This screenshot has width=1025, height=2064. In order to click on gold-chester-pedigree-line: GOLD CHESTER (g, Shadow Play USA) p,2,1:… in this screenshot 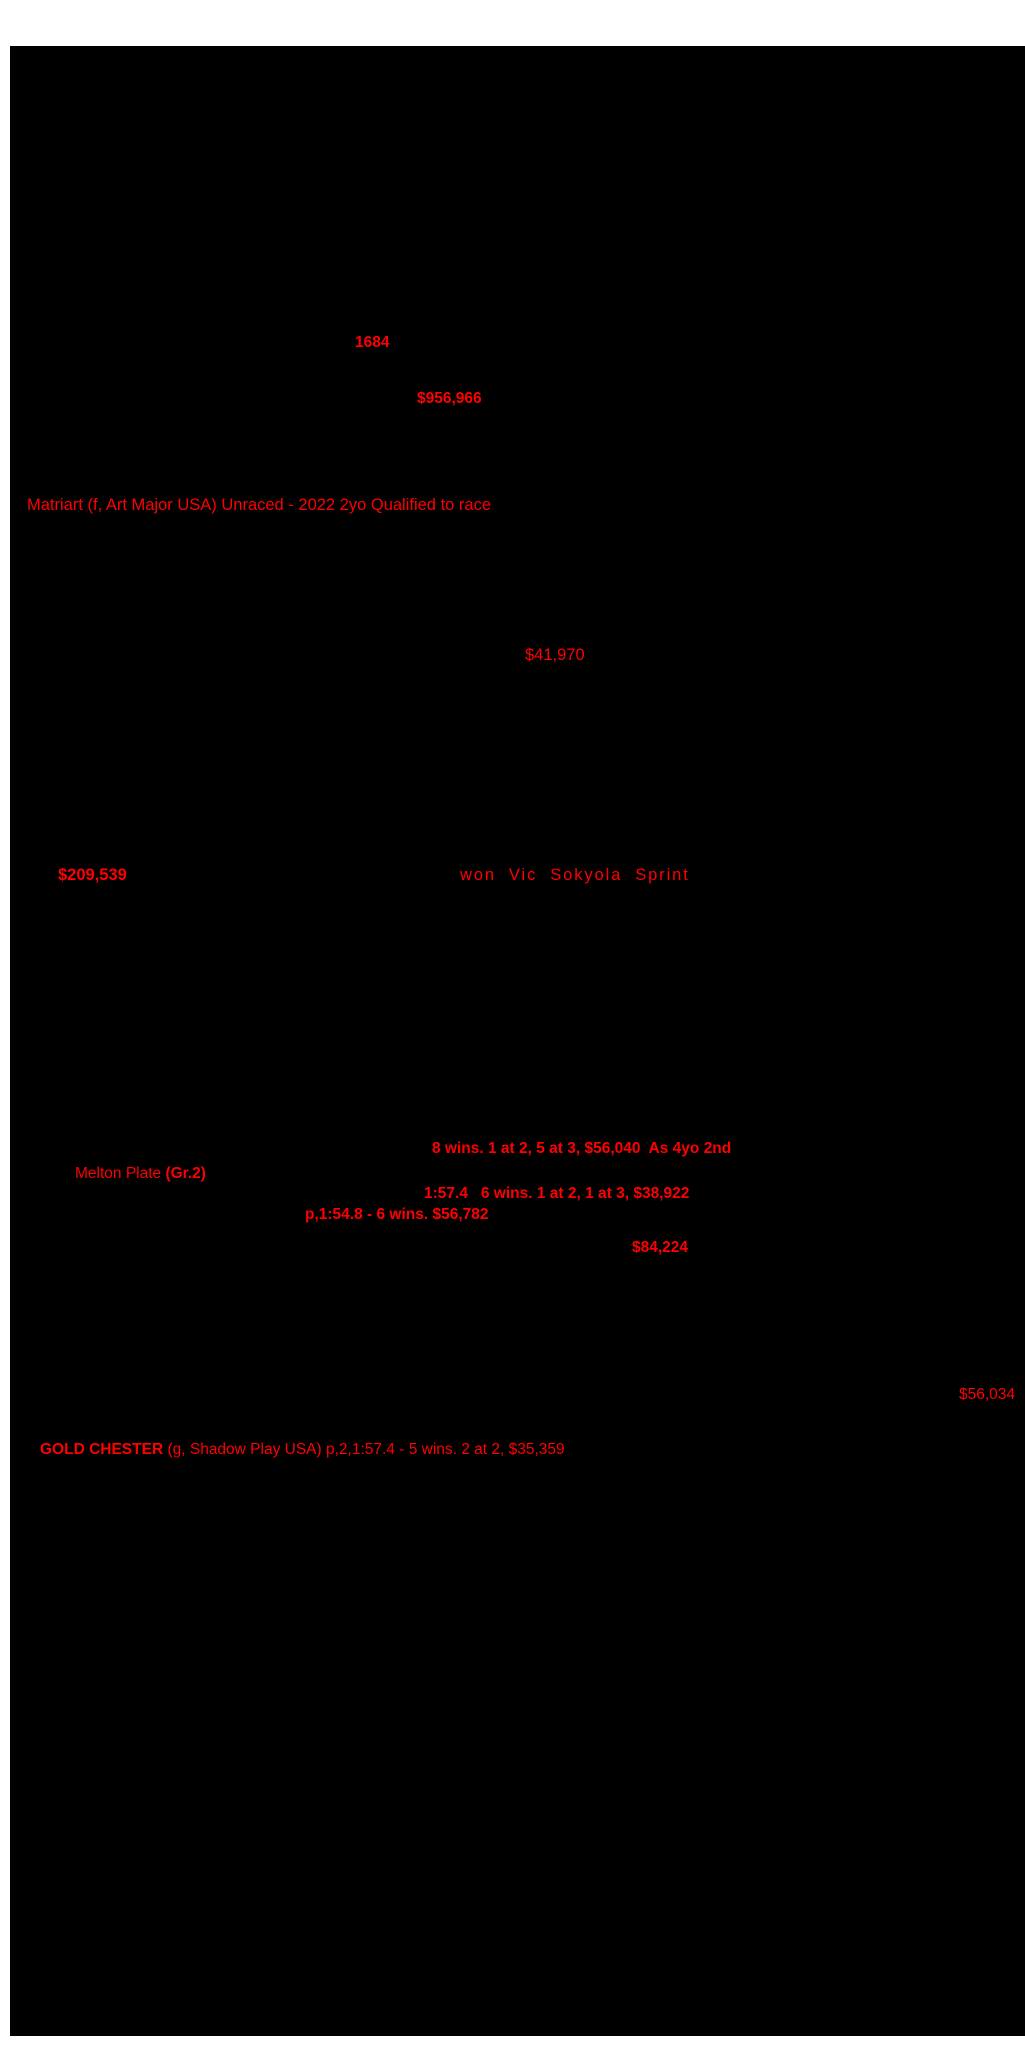, I will do `click(302, 1449)`.